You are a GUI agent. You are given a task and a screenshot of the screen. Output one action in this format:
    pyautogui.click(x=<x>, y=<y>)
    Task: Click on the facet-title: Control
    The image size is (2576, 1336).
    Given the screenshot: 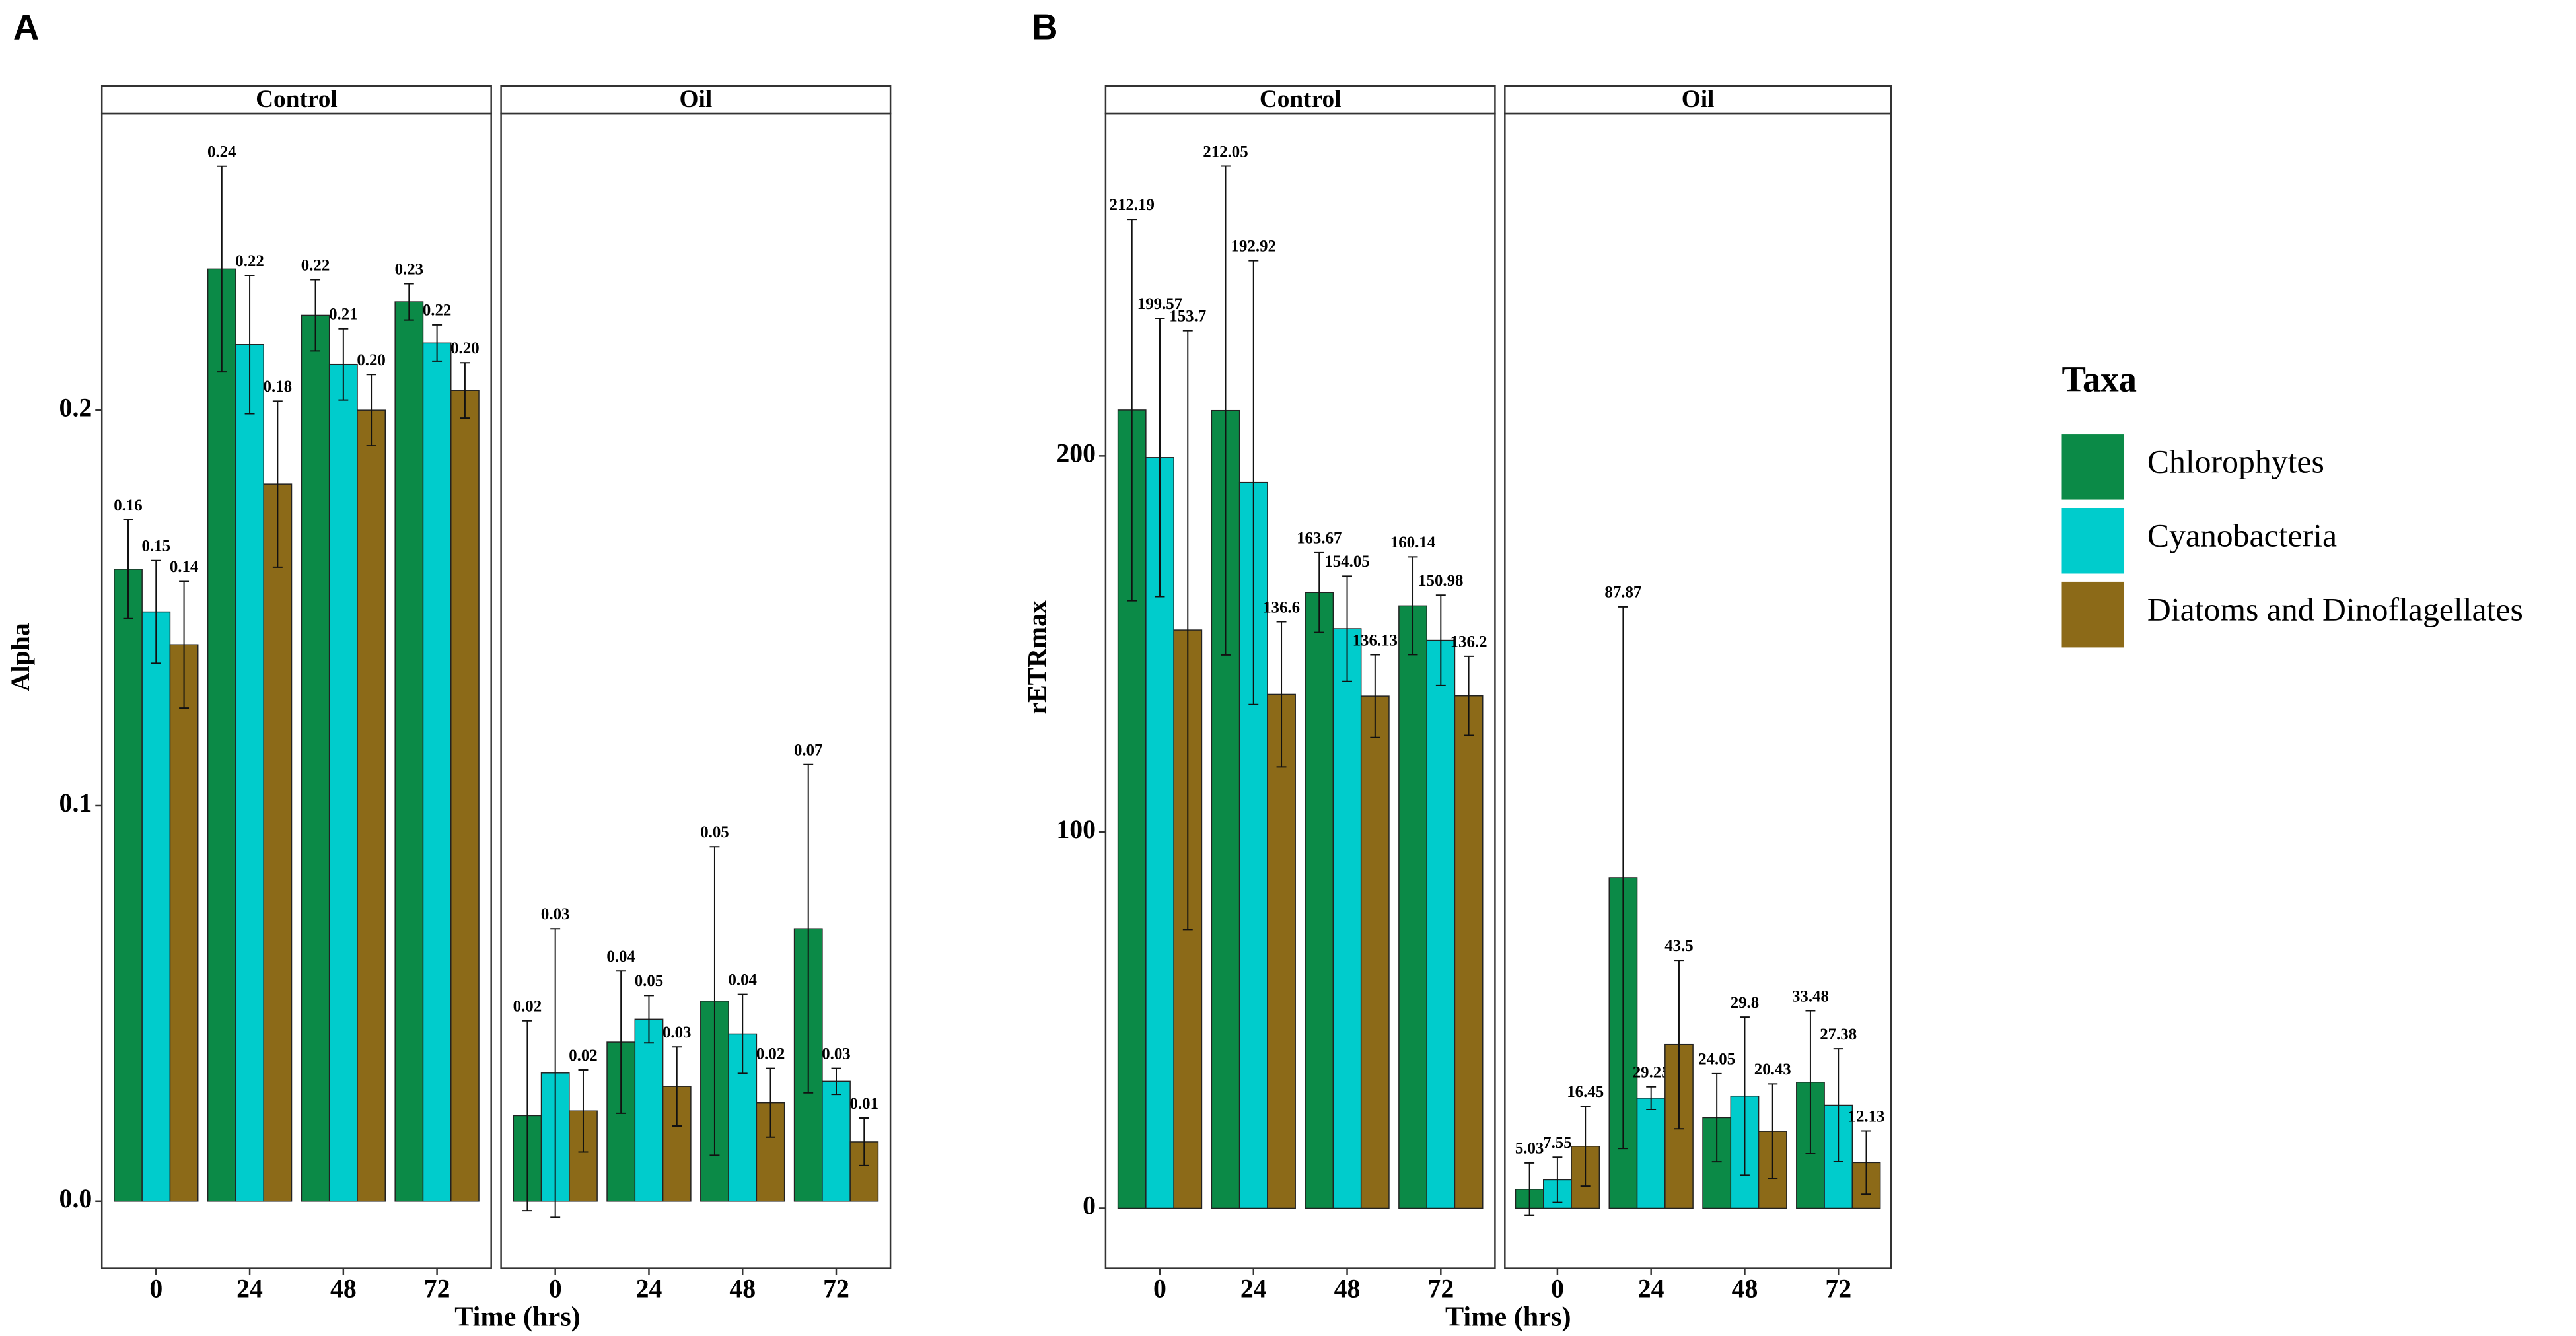 What is the action you would take?
    pyautogui.click(x=1301, y=100)
    